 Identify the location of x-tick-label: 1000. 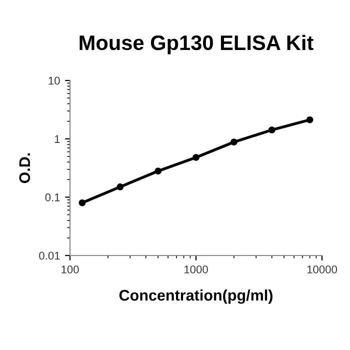
(196, 270).